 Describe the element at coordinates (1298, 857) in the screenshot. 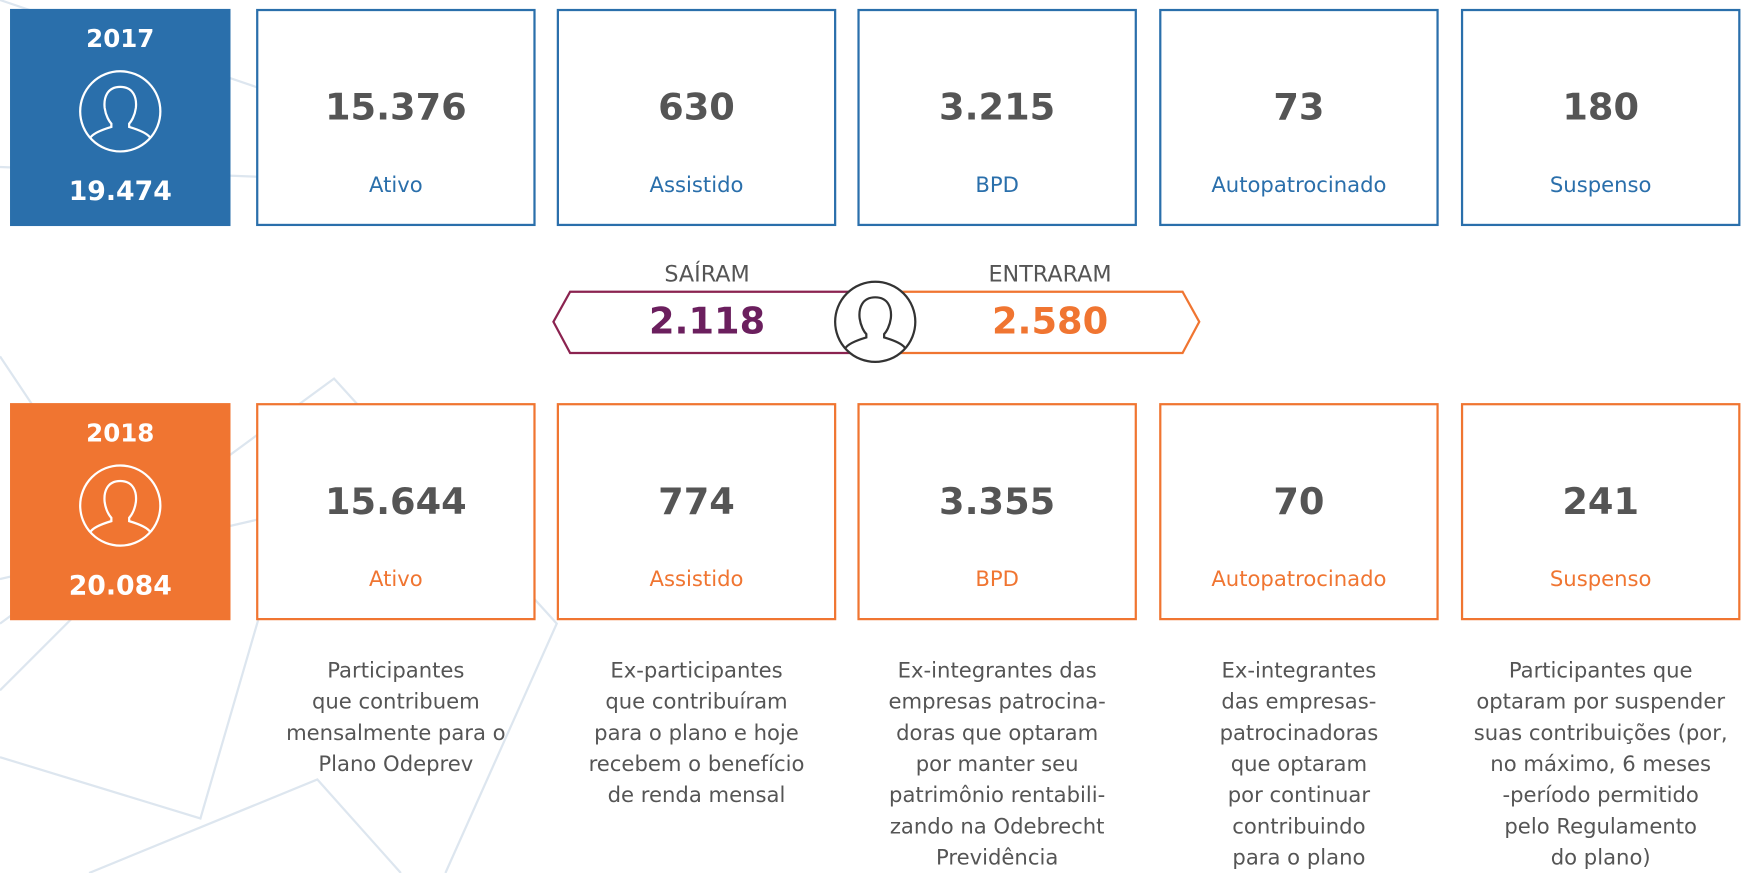

I see `description-line: para o plano` at that location.